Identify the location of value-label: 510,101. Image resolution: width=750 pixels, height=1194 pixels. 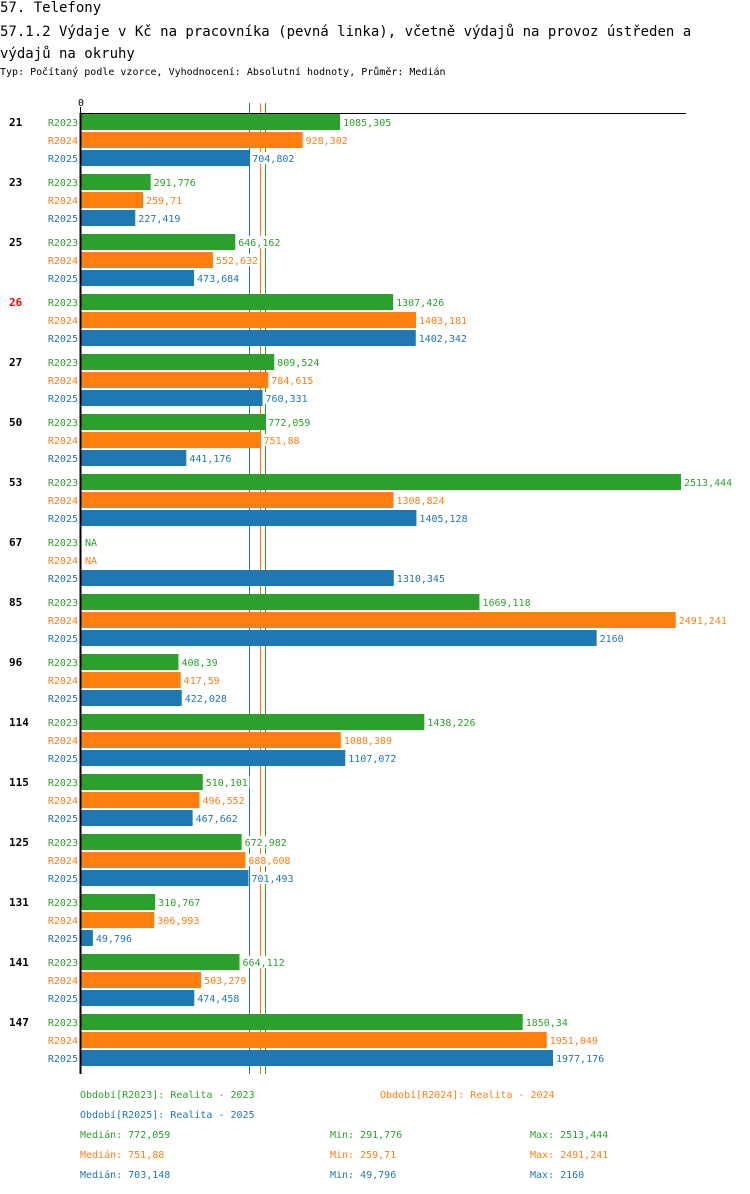
(227, 783).